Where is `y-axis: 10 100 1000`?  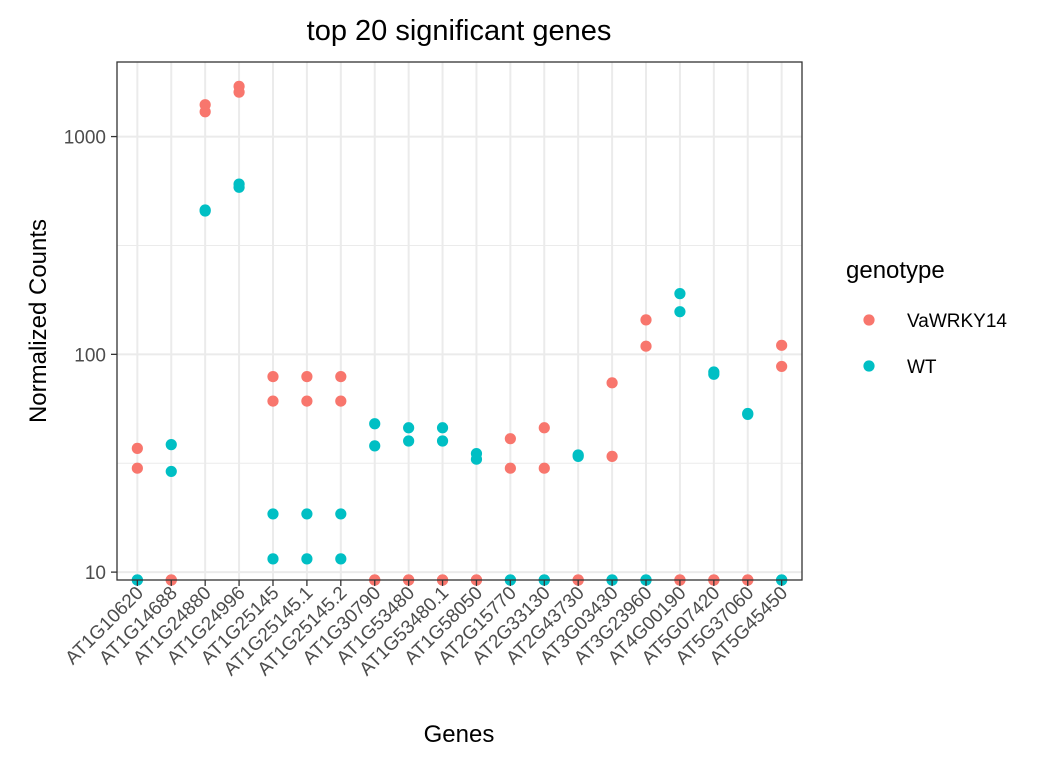 y-axis: 10 100 1000 is located at coordinates (90, 356).